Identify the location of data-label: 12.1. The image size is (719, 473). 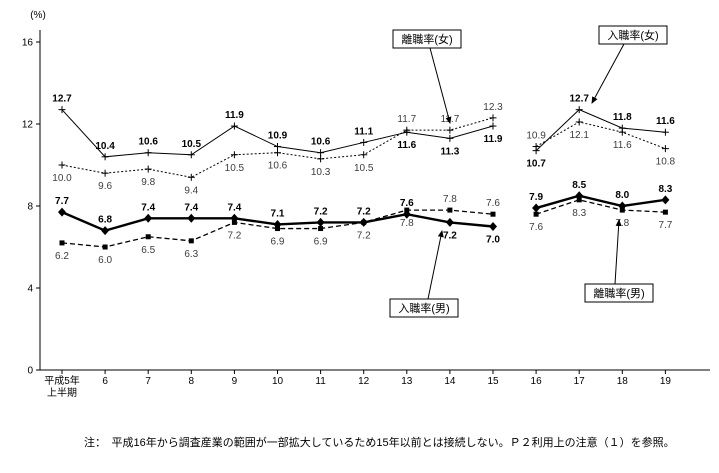
(579, 135).